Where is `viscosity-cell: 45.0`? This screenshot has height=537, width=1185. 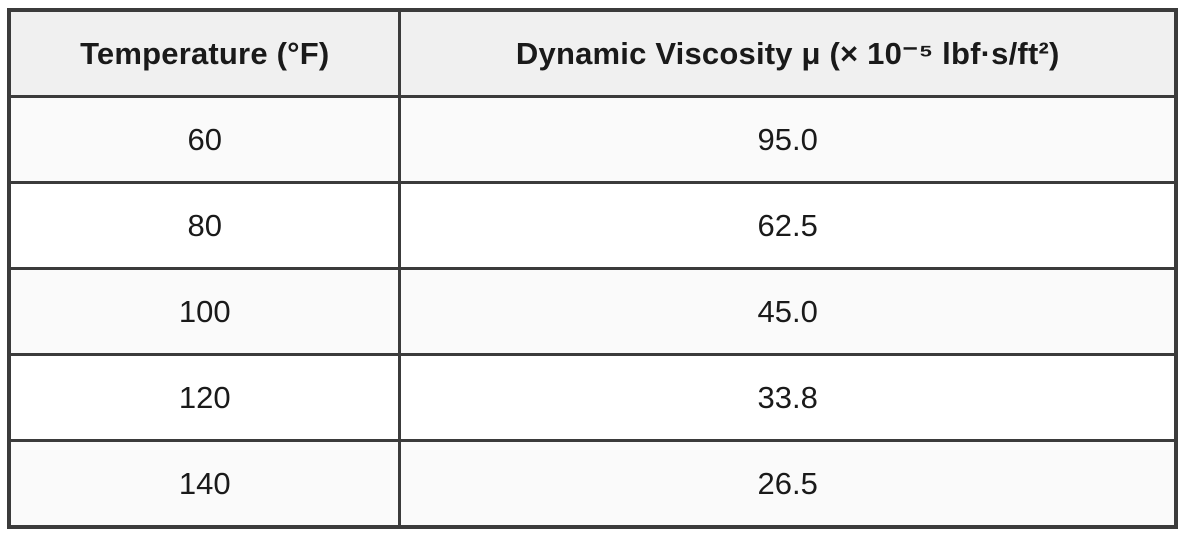
viscosity-cell: 45.0 is located at coordinates (788, 311).